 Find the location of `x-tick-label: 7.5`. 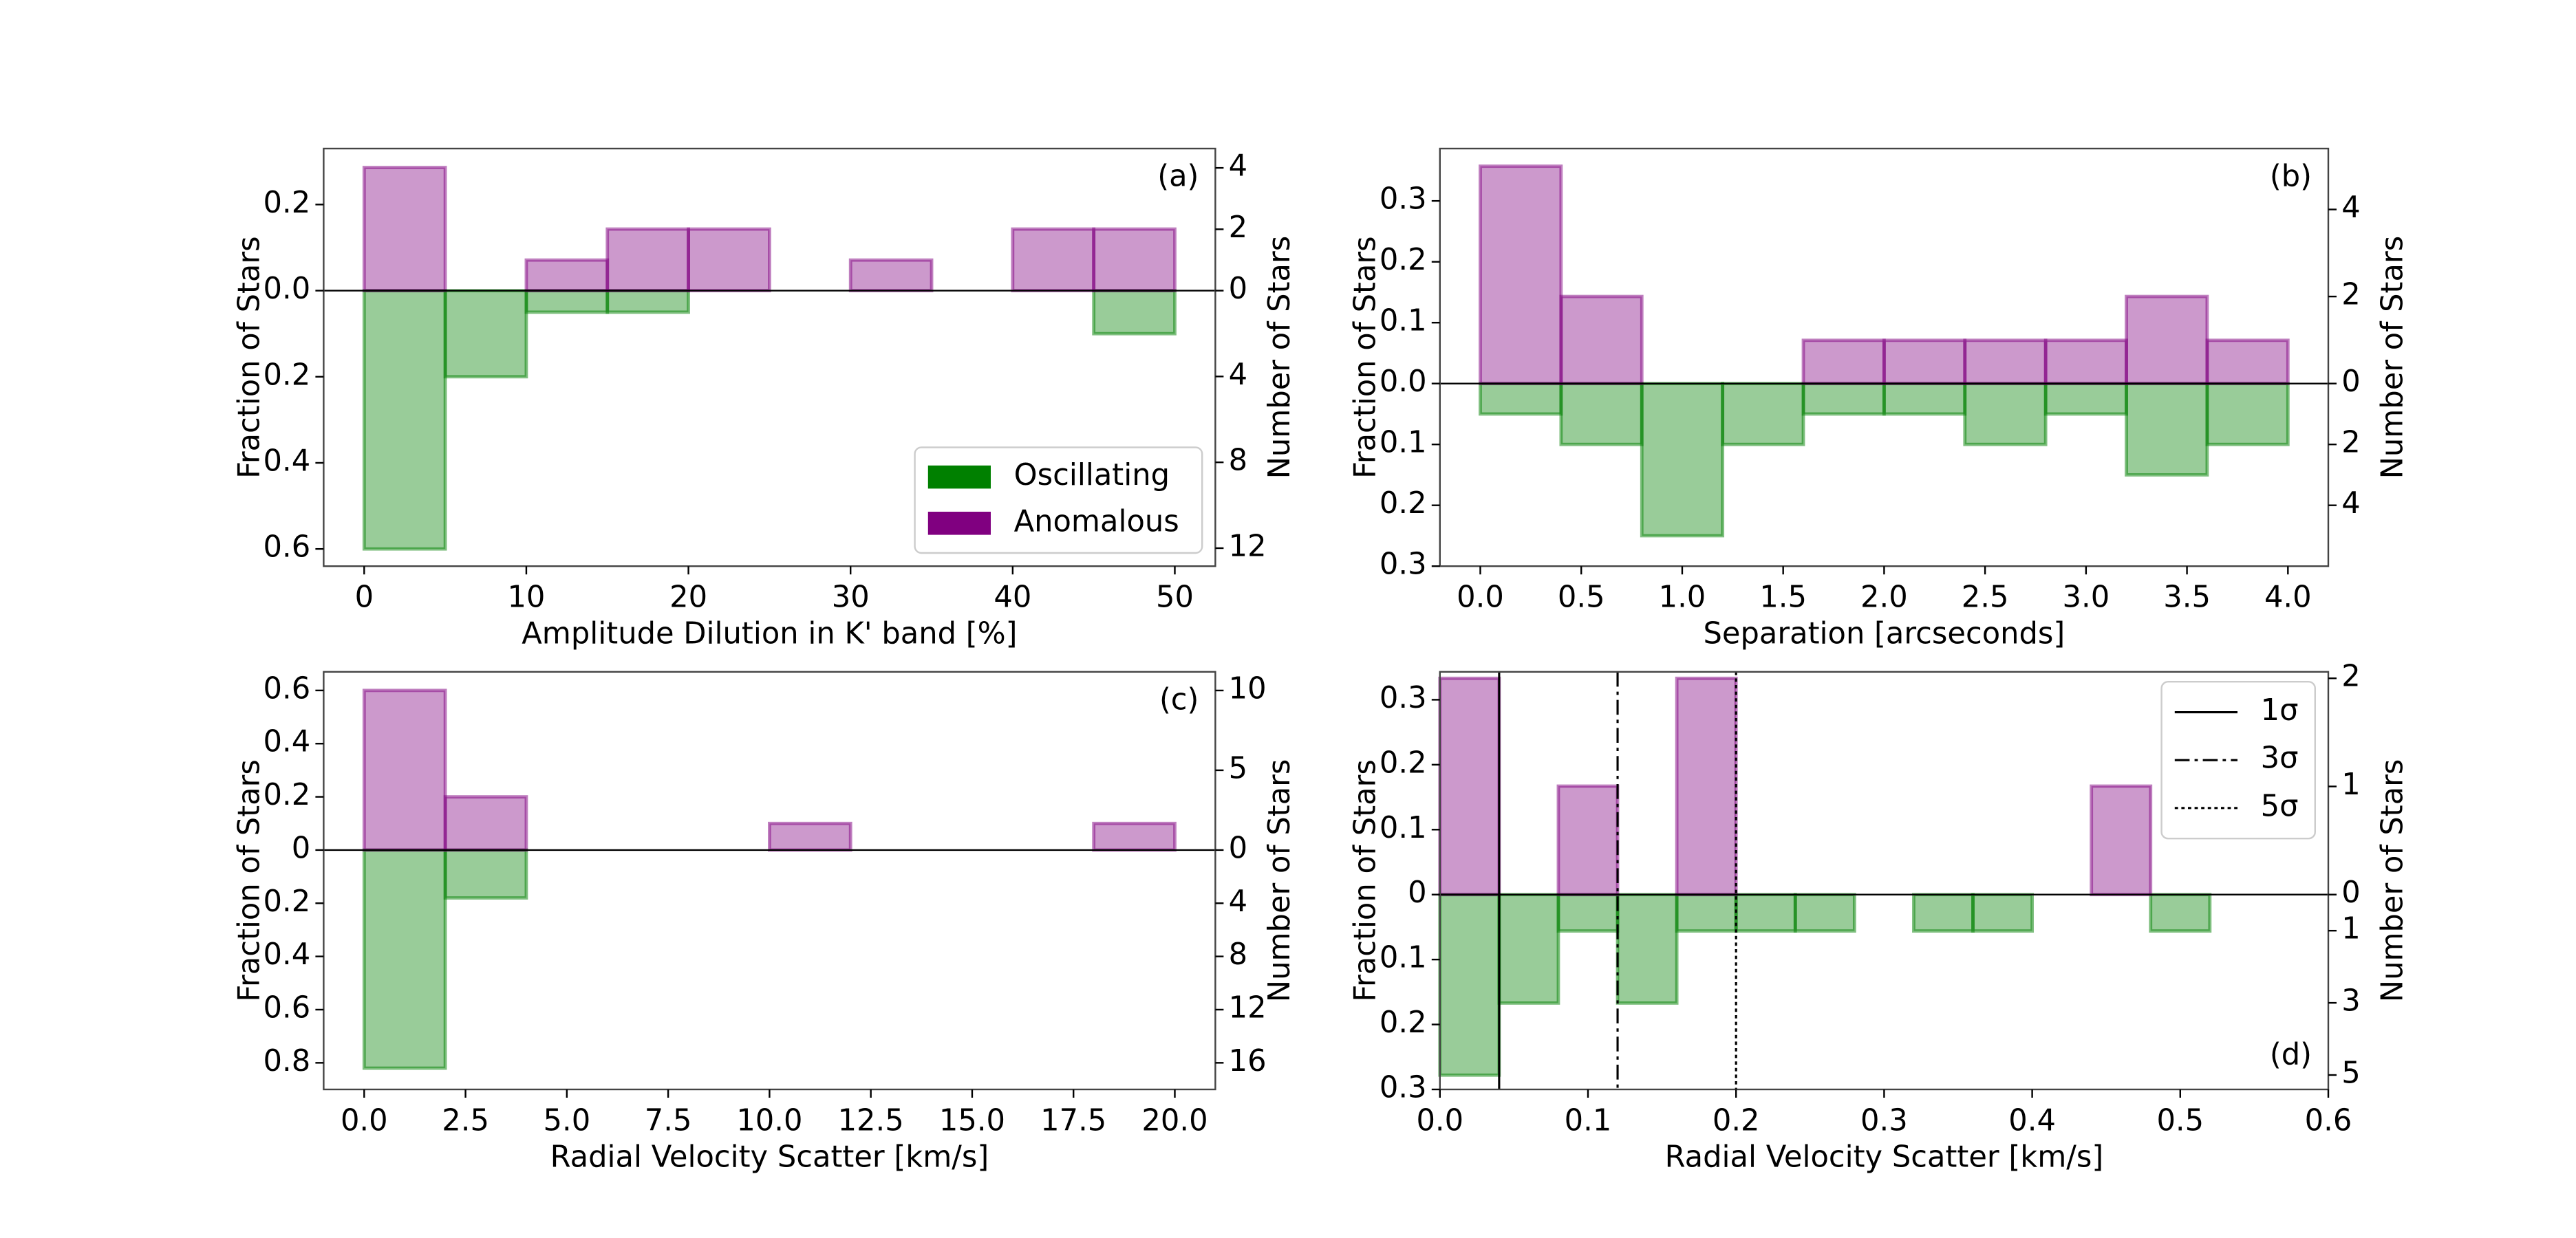

x-tick-label: 7.5 is located at coordinates (668, 1121).